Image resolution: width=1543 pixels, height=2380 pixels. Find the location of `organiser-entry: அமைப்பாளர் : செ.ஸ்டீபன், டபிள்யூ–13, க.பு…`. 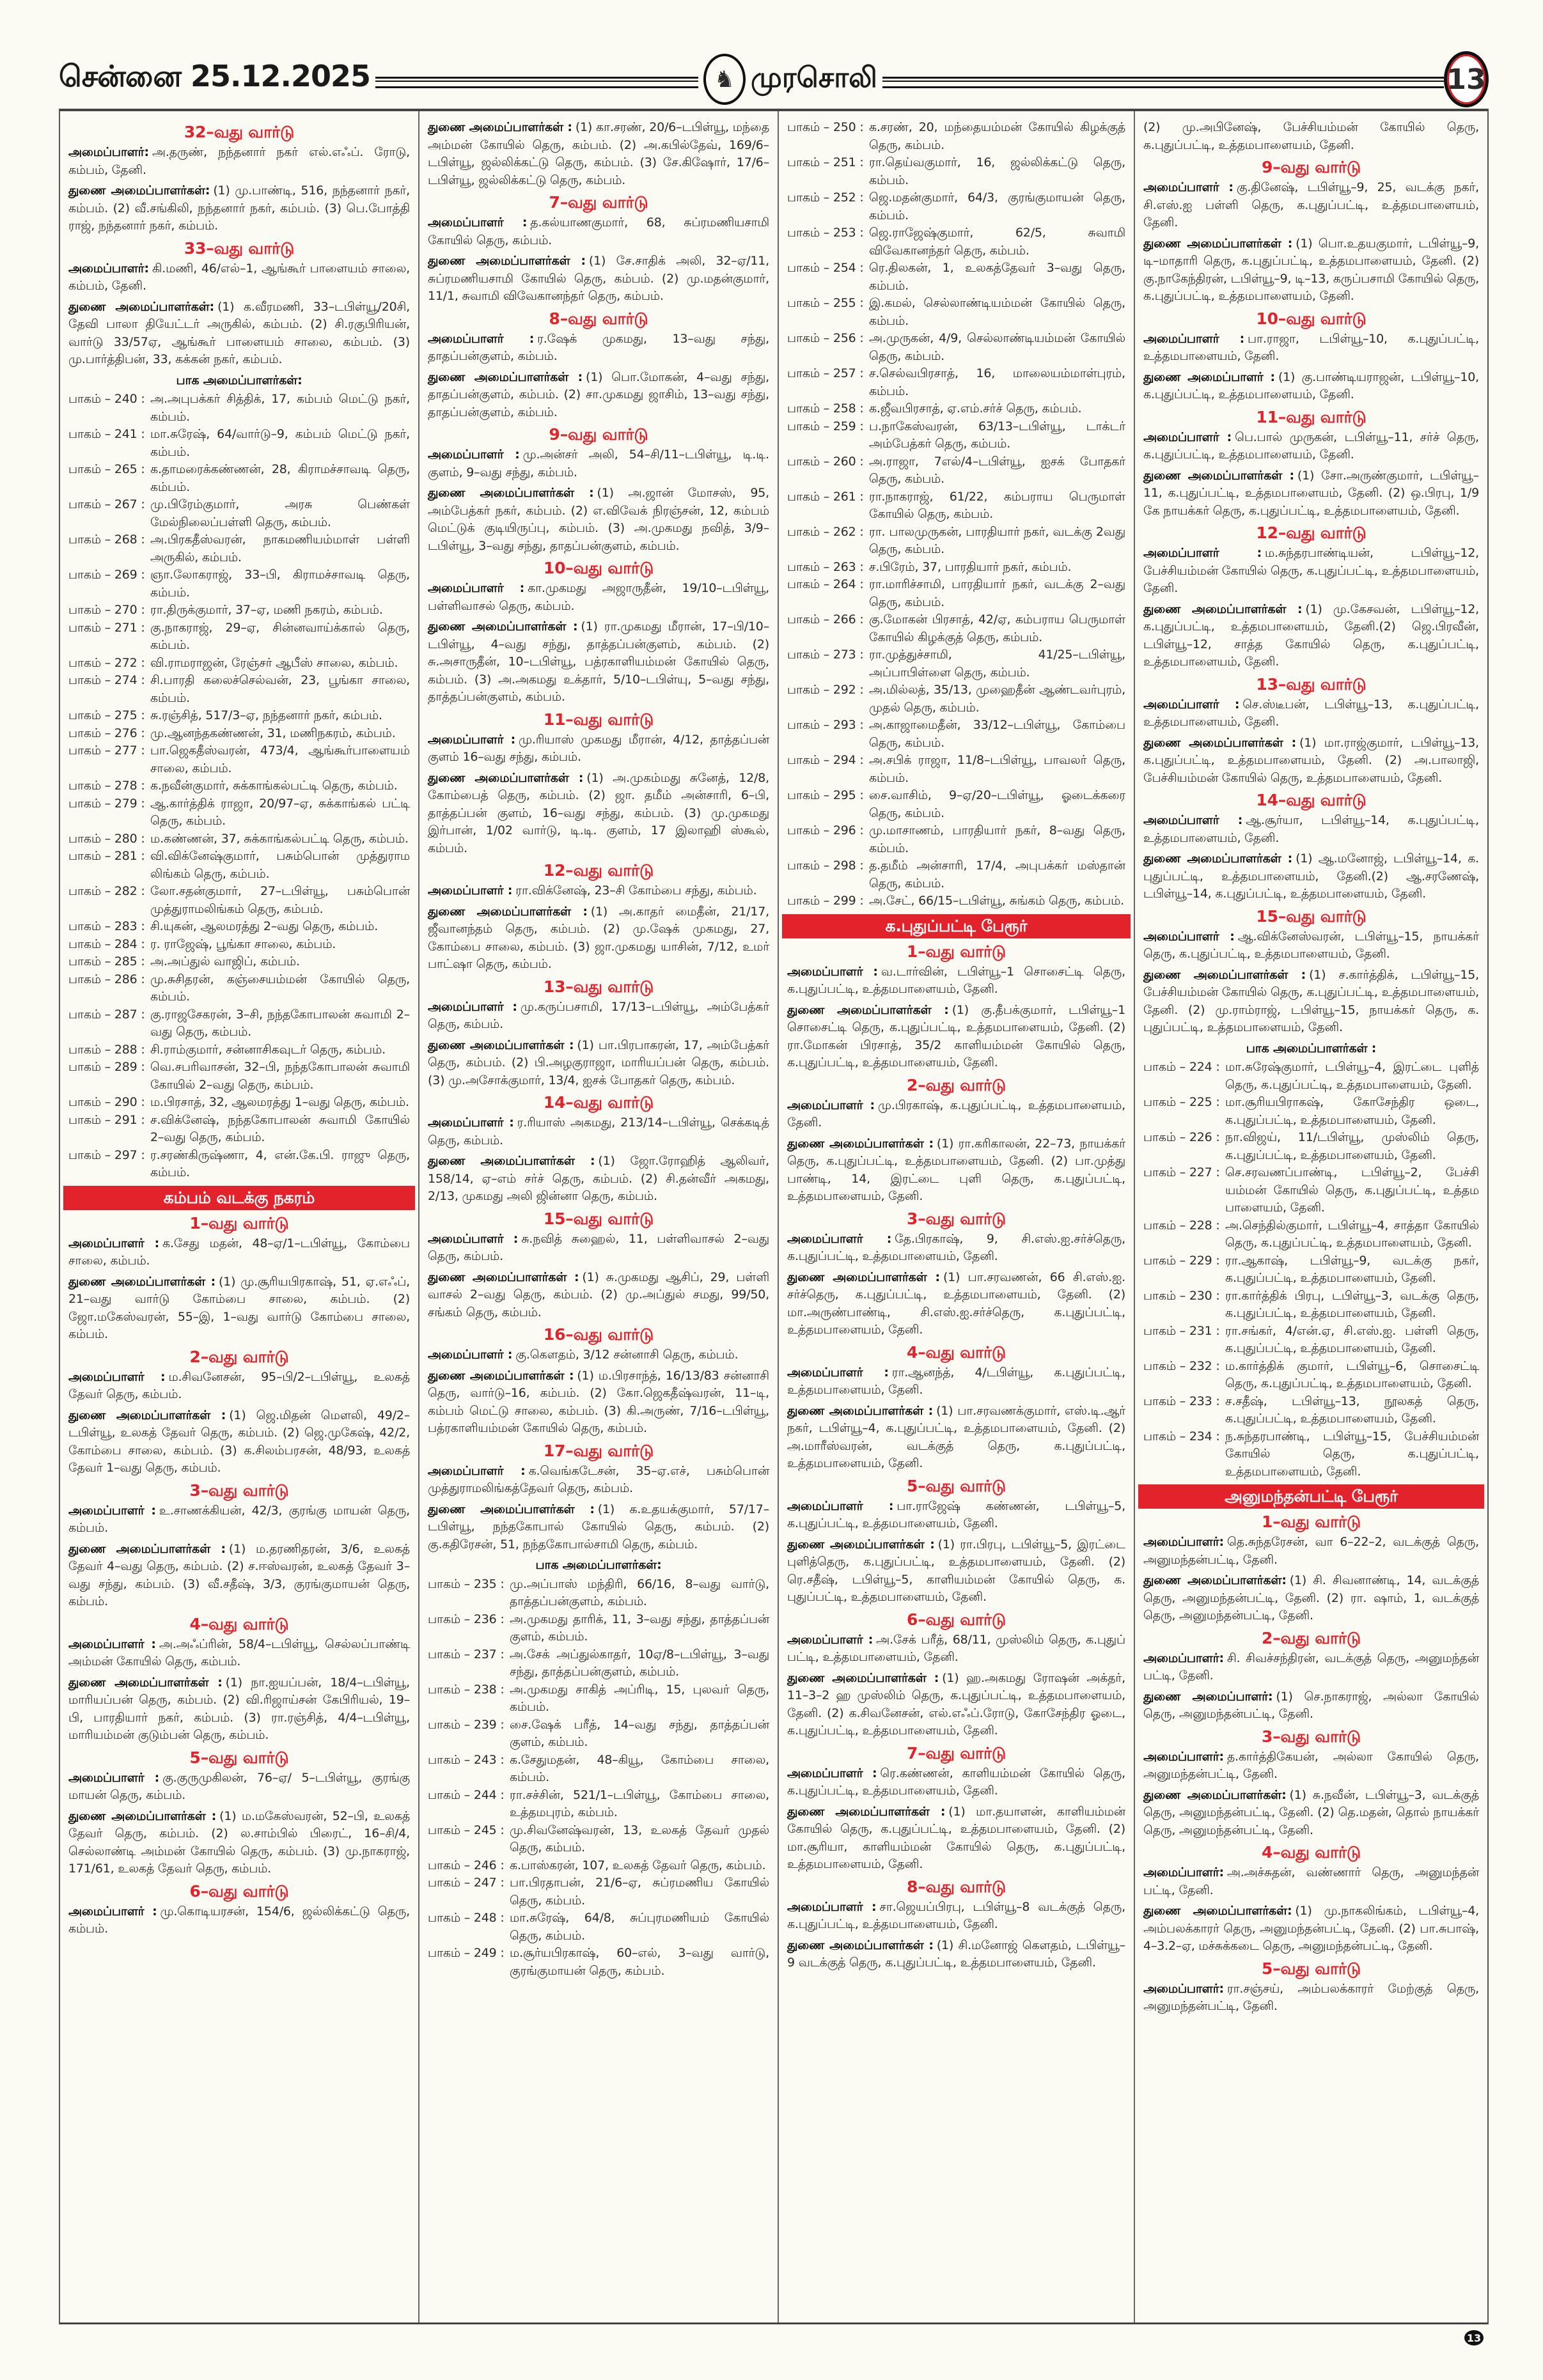

organiser-entry: அமைப்பாளர் : செ.ஸ்டீபன், டபிள்யூ–13, க.பு… is located at coordinates (1311, 713).